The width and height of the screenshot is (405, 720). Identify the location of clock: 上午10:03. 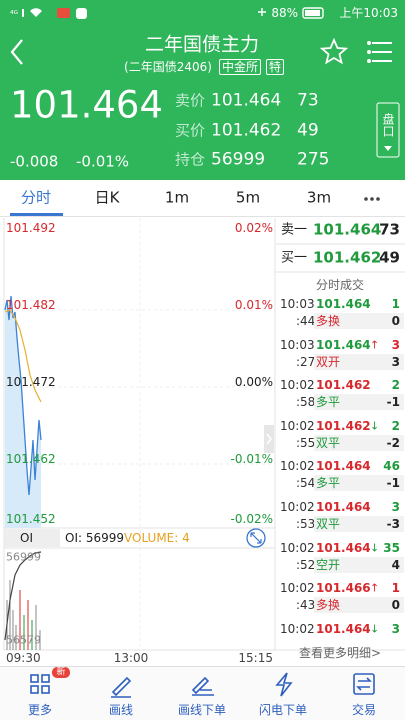
(368, 13).